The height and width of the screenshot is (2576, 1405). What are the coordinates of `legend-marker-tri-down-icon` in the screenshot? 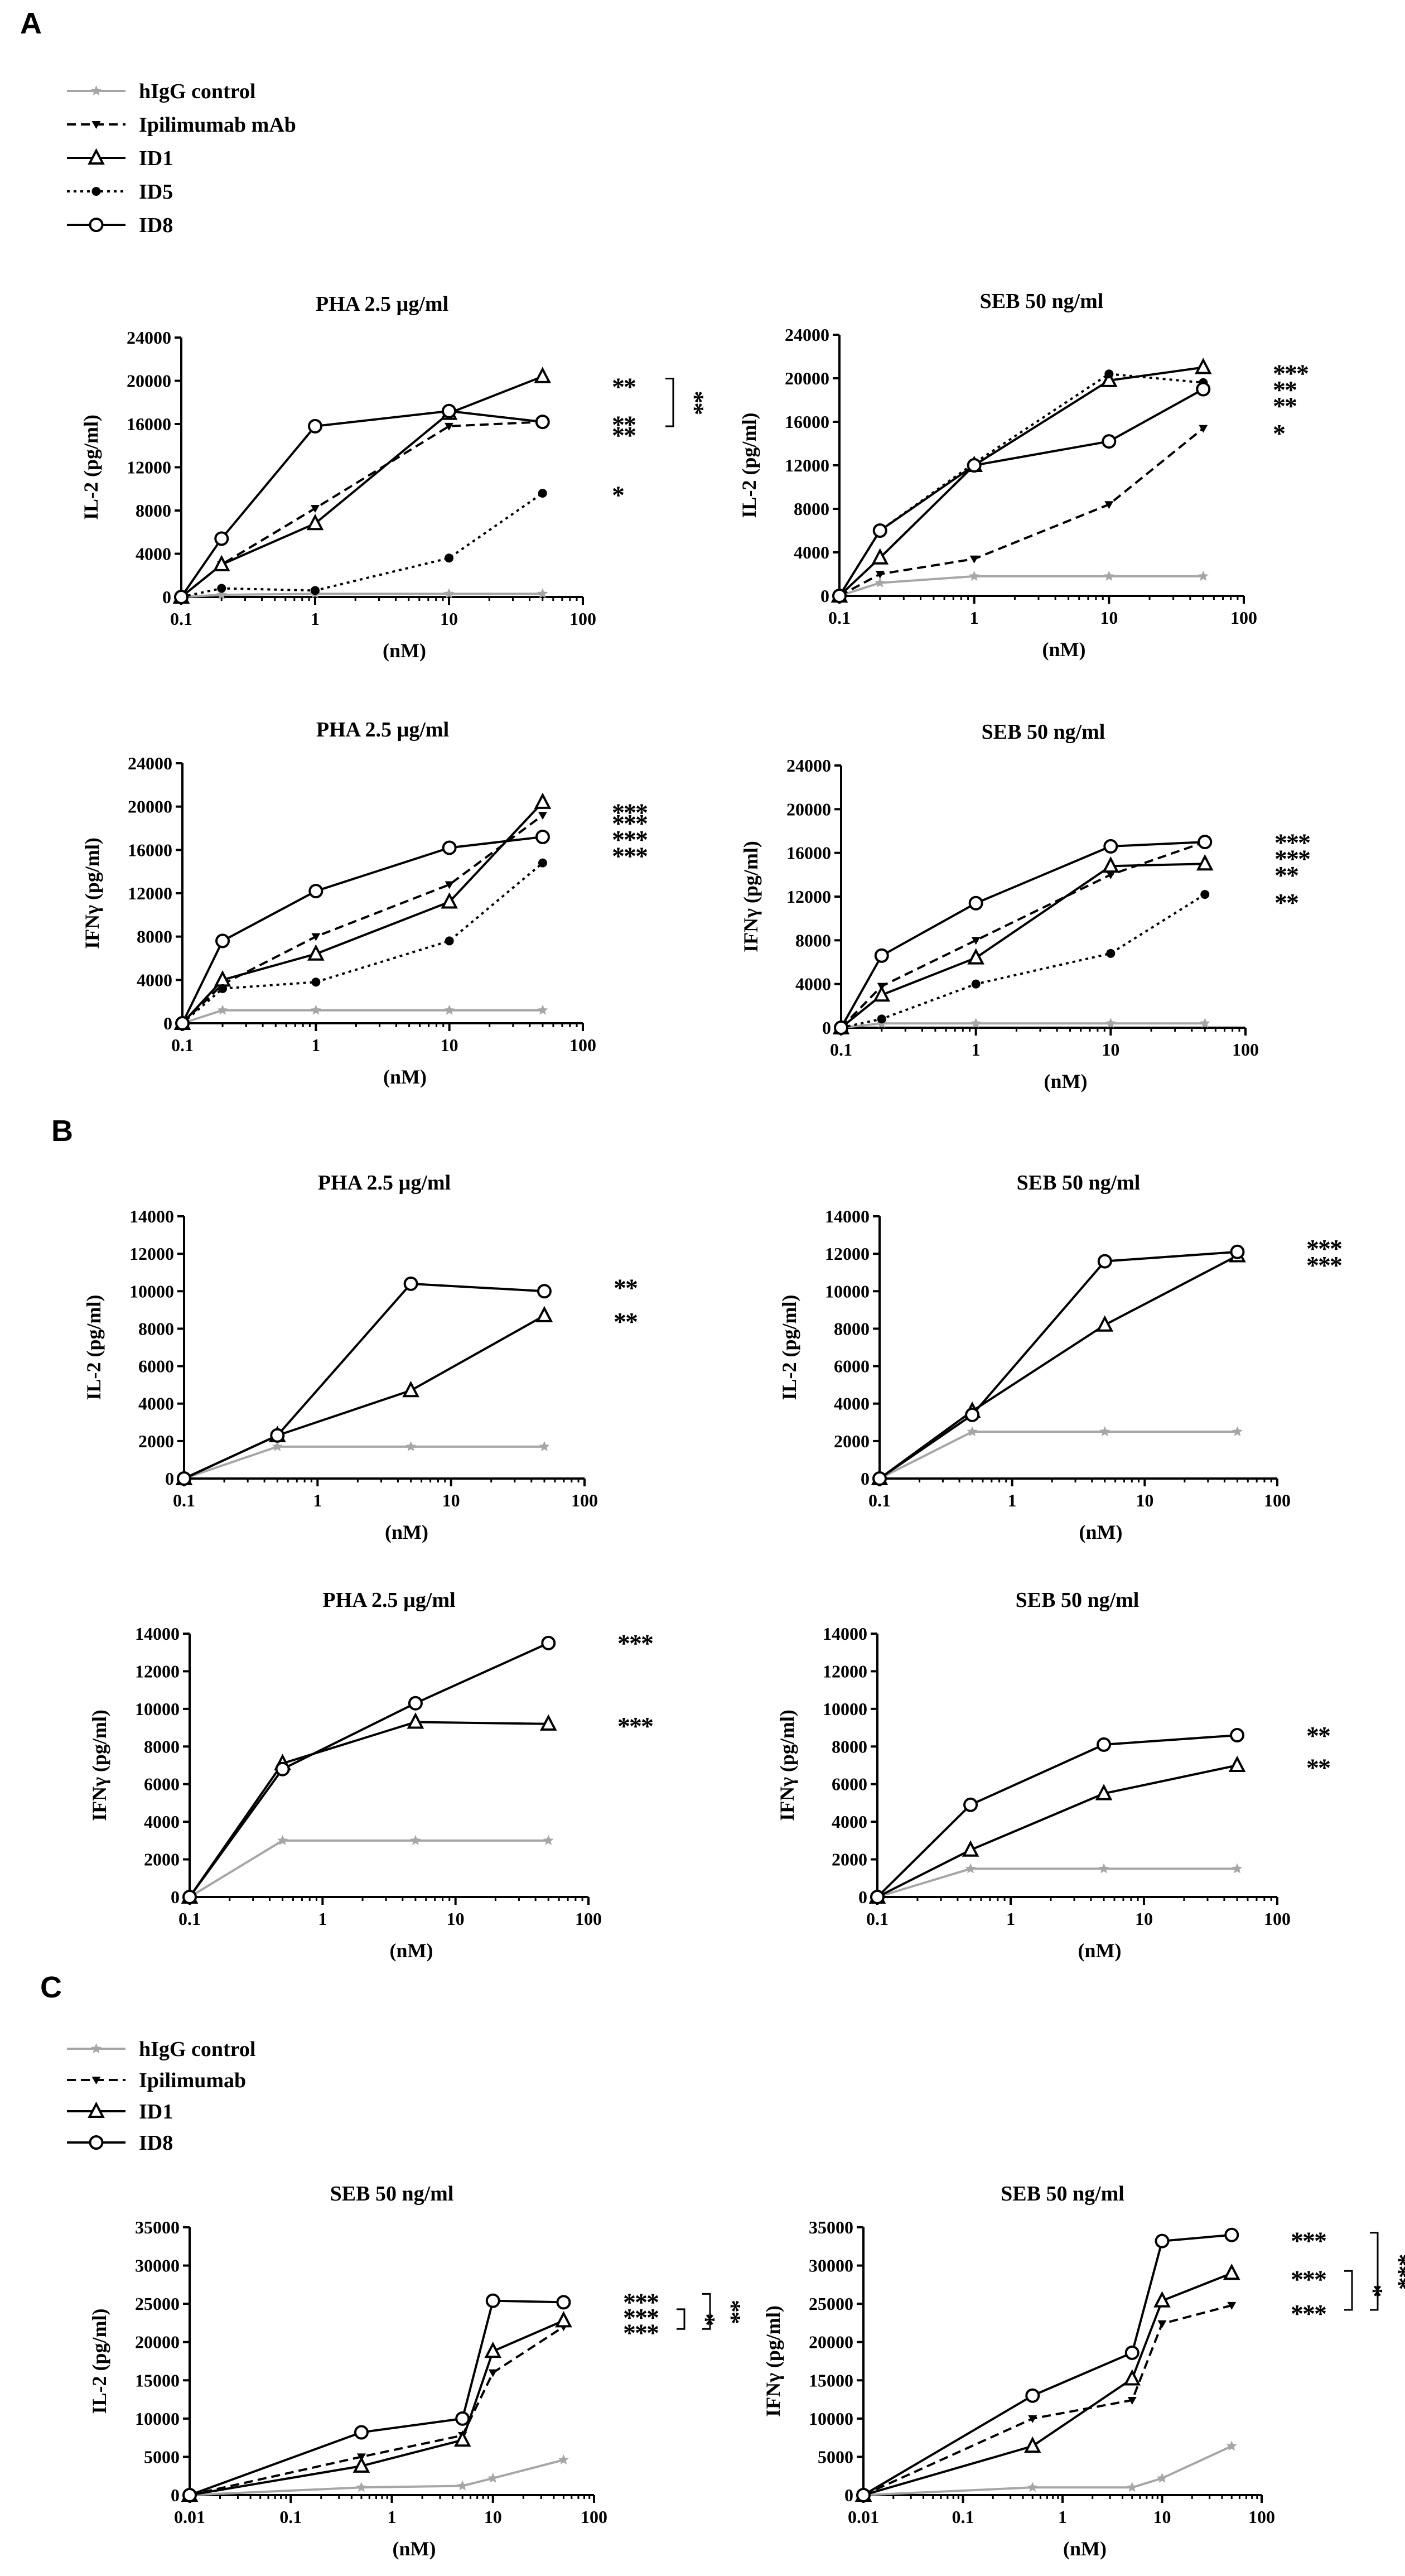 It's located at (96, 2081).